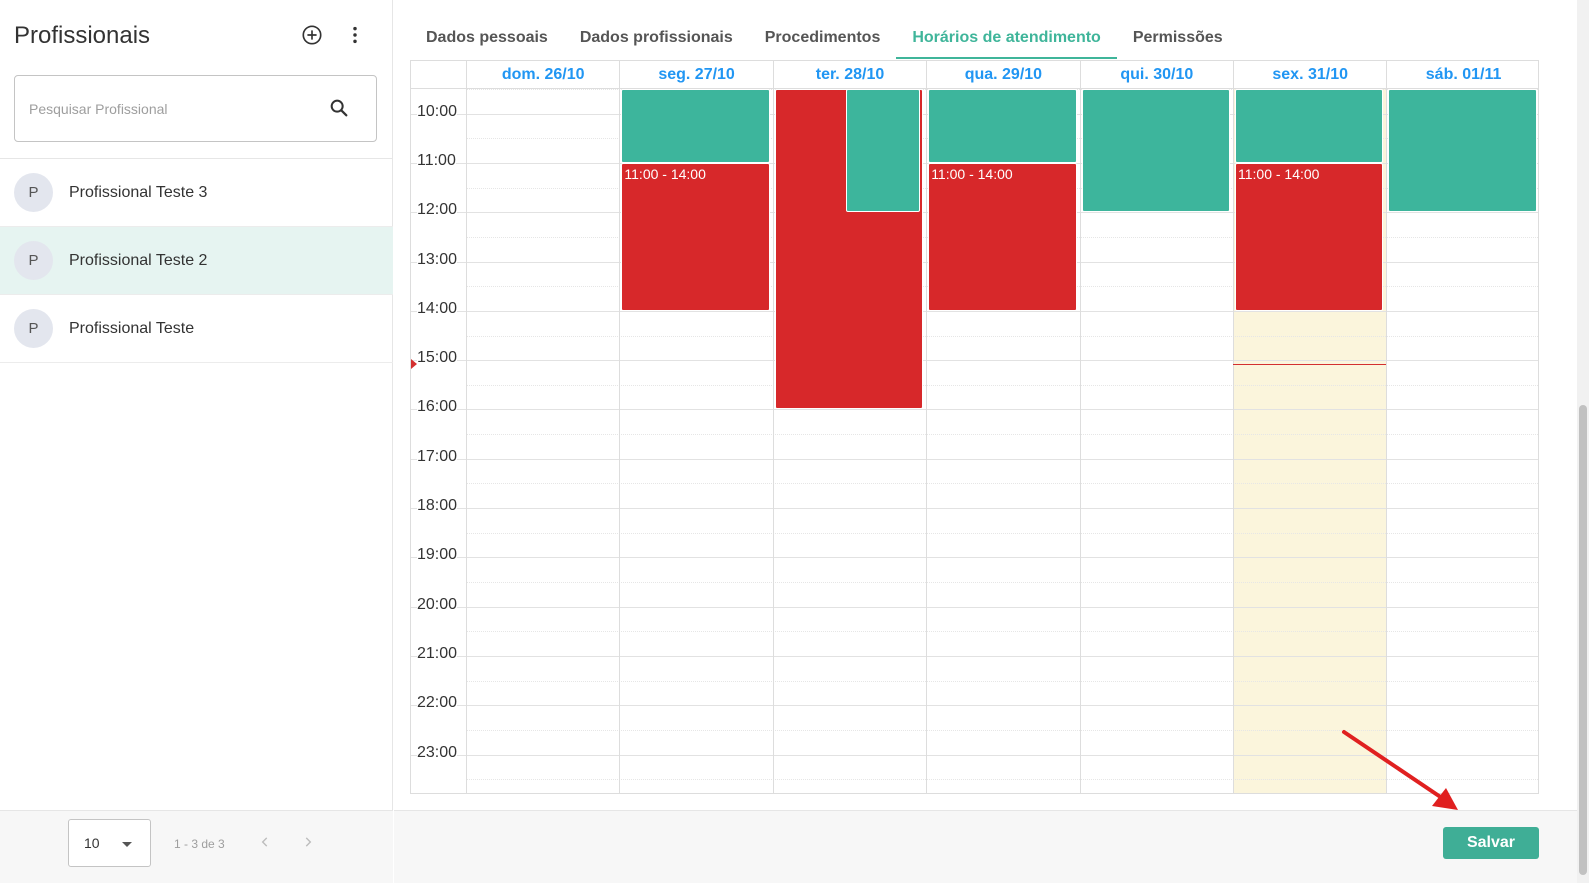  I want to click on day-header: ter. 28/10, so click(849, 75).